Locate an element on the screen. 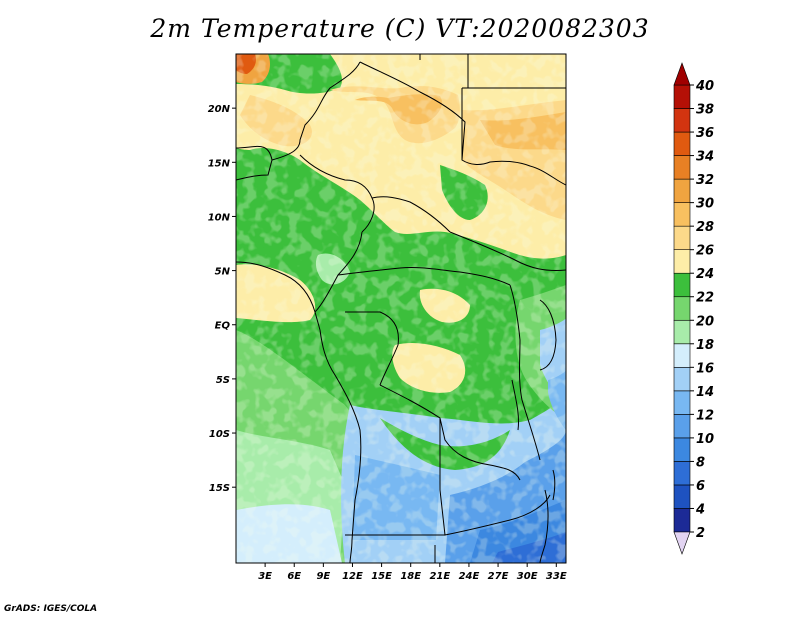  border-west-sahel is located at coordinates (254, 163).